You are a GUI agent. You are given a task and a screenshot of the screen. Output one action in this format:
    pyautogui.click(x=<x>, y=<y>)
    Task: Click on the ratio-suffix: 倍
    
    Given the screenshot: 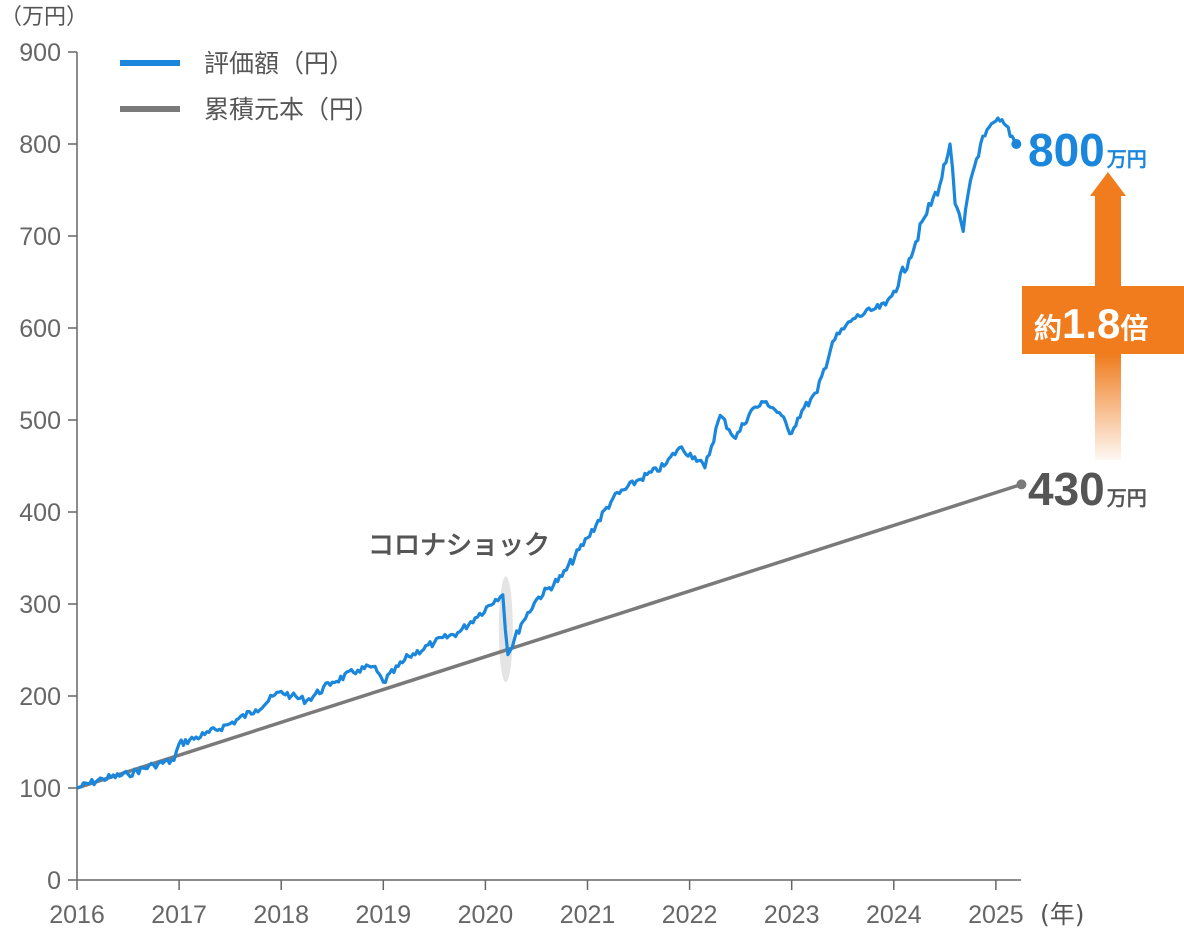 What is the action you would take?
    pyautogui.click(x=1134, y=328)
    